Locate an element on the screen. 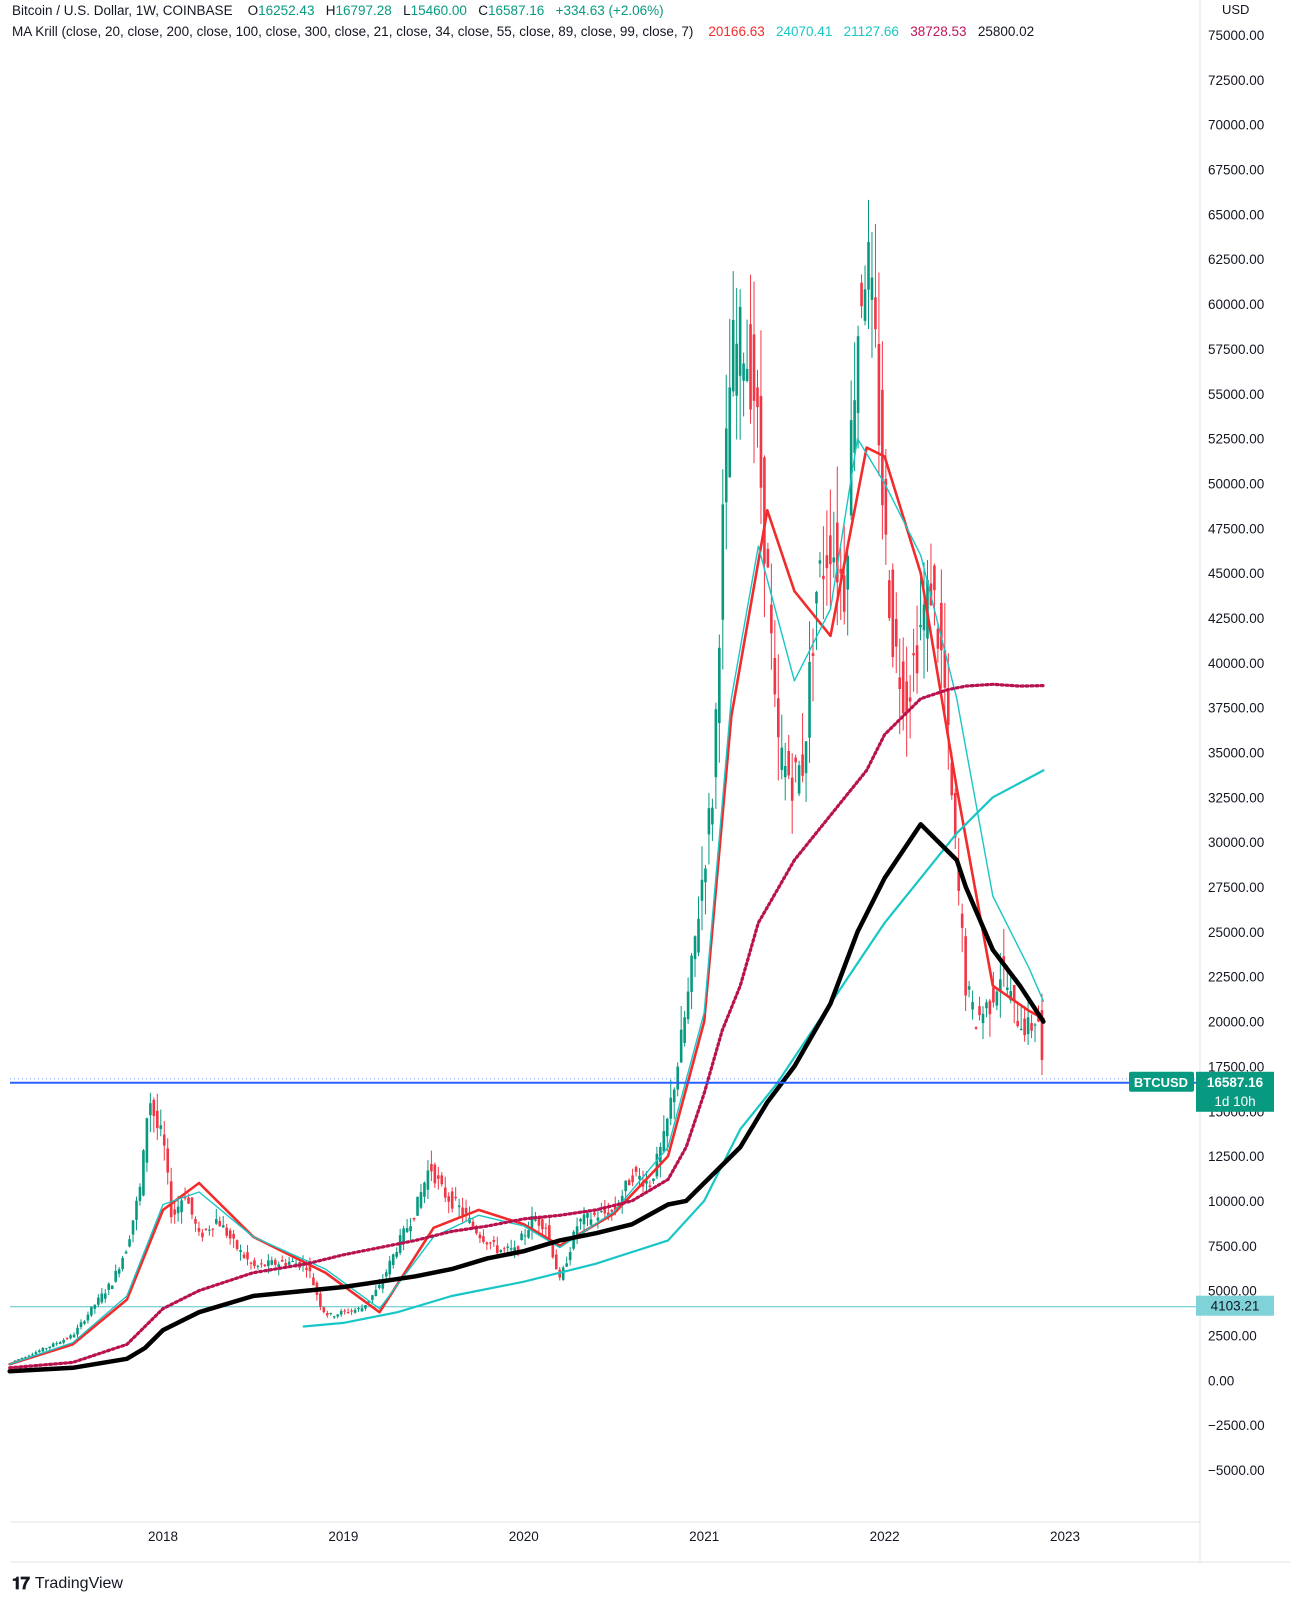  price-tick-label: 30000.00 is located at coordinates (1236, 842).